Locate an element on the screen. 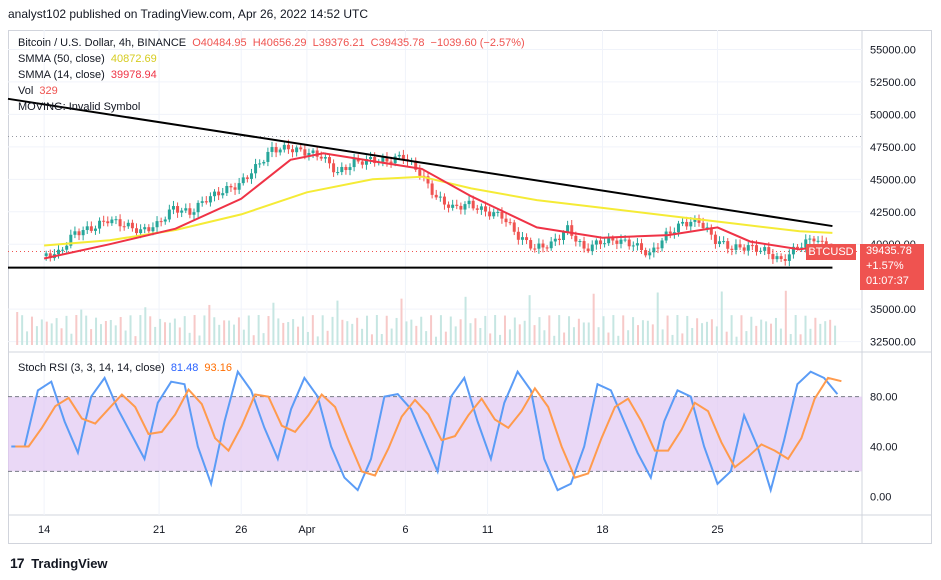 The width and height of the screenshot is (941, 580). time-tick-label: 6 is located at coordinates (405, 530).